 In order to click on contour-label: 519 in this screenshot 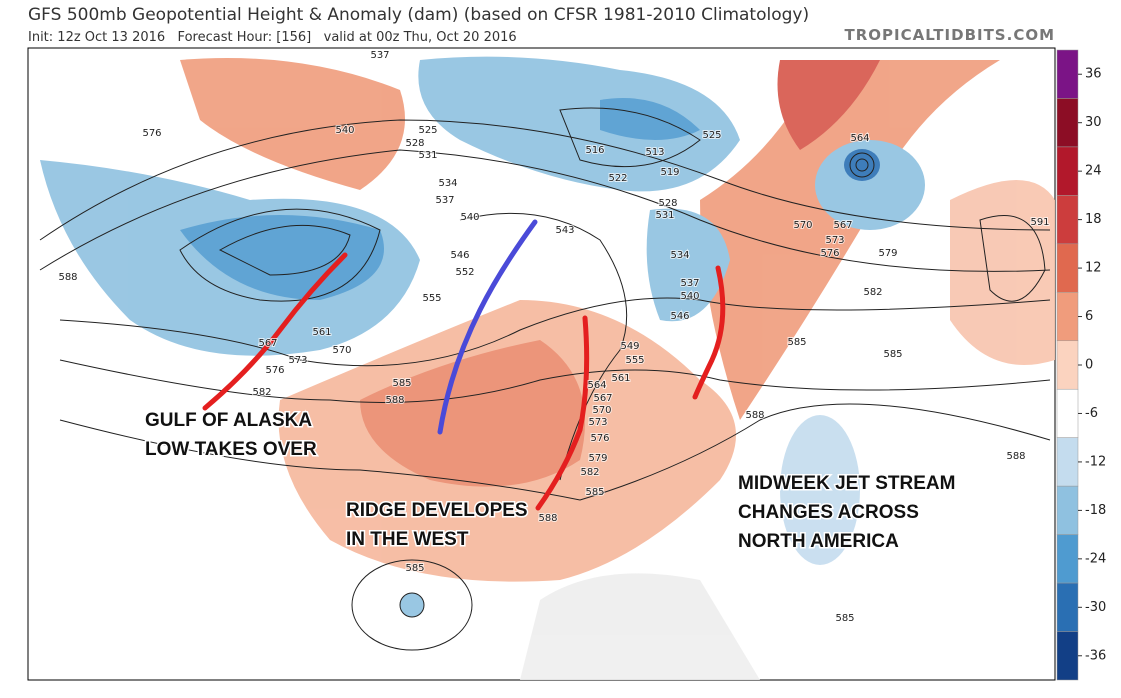, I will do `click(669, 172)`.